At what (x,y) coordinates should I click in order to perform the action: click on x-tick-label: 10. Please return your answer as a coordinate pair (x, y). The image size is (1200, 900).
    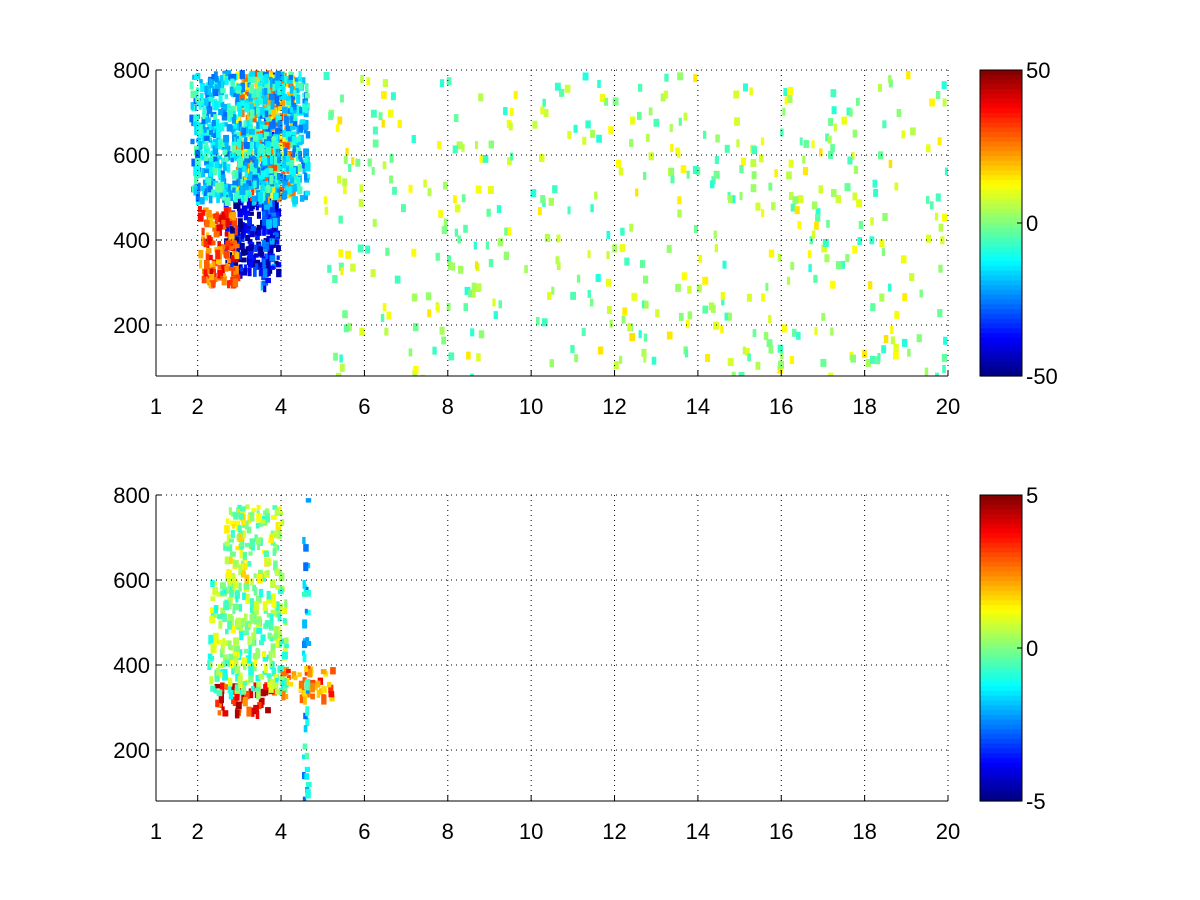
    Looking at the image, I should click on (531, 406).